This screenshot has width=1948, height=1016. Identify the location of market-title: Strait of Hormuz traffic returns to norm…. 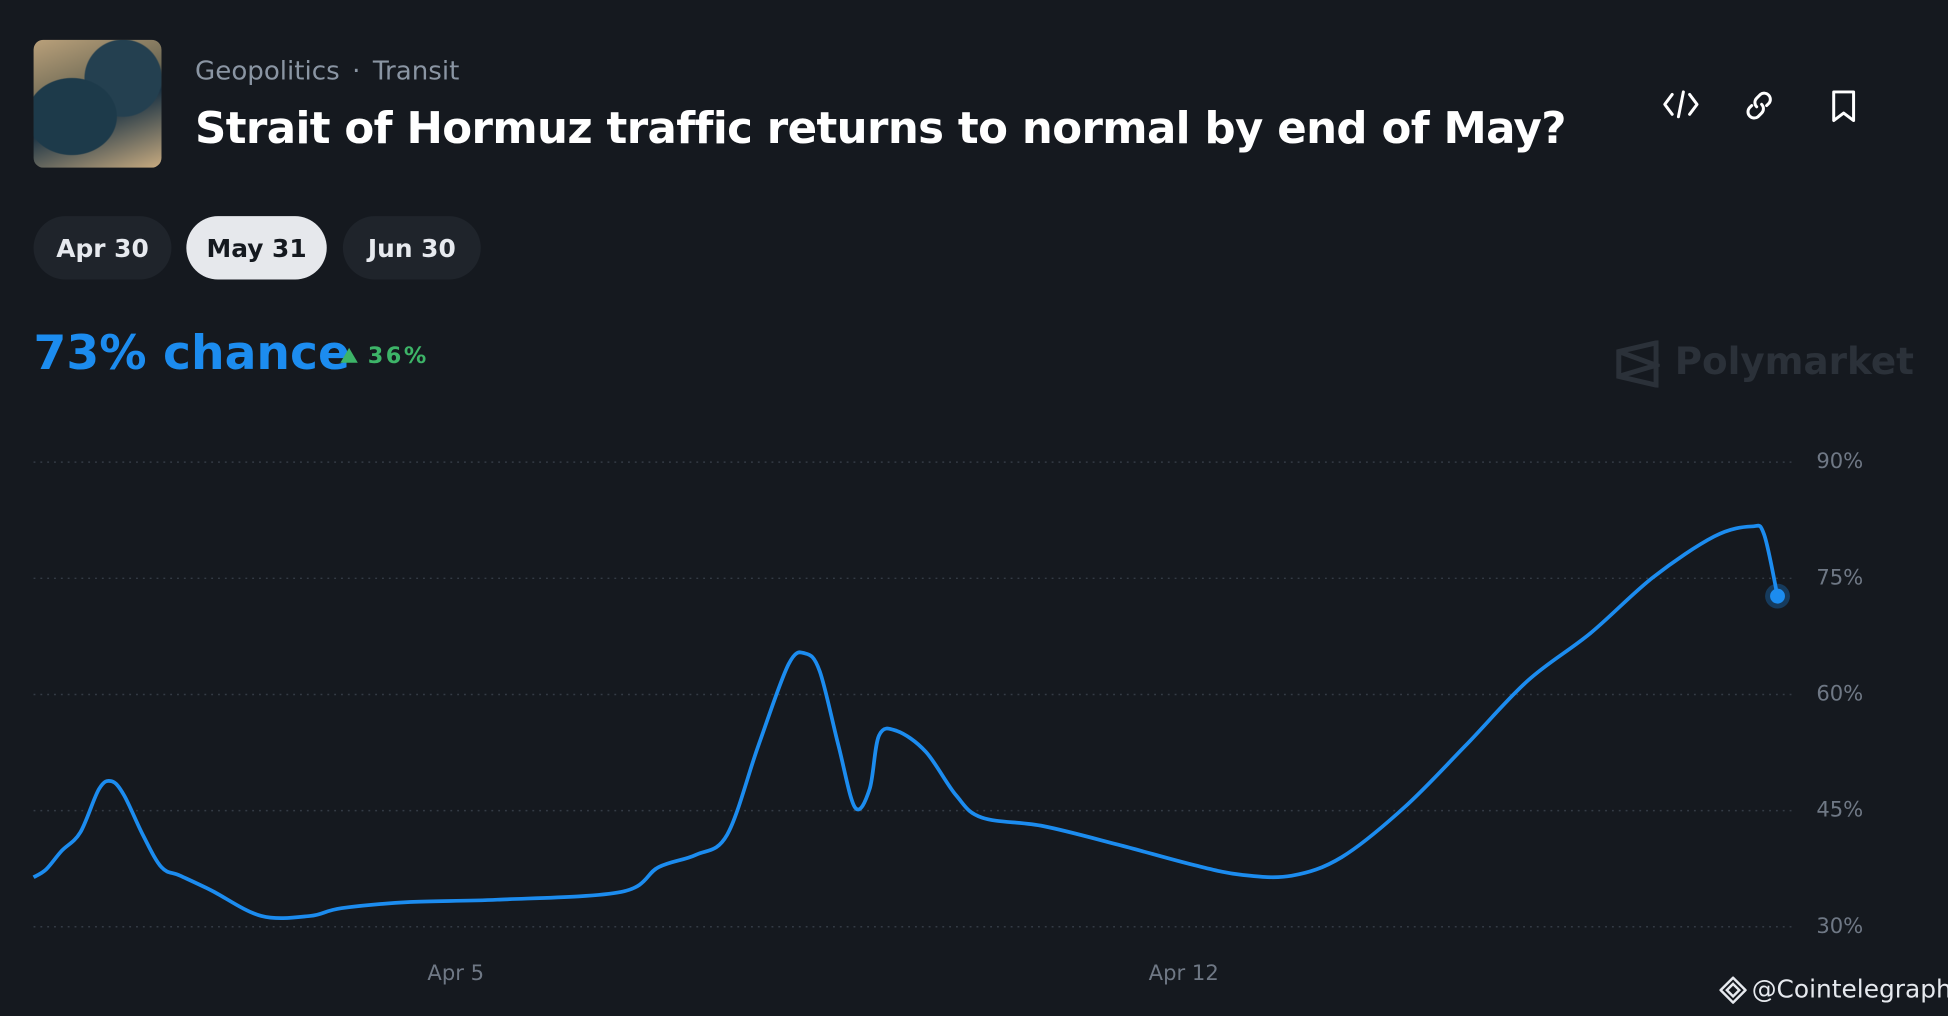
(880, 129).